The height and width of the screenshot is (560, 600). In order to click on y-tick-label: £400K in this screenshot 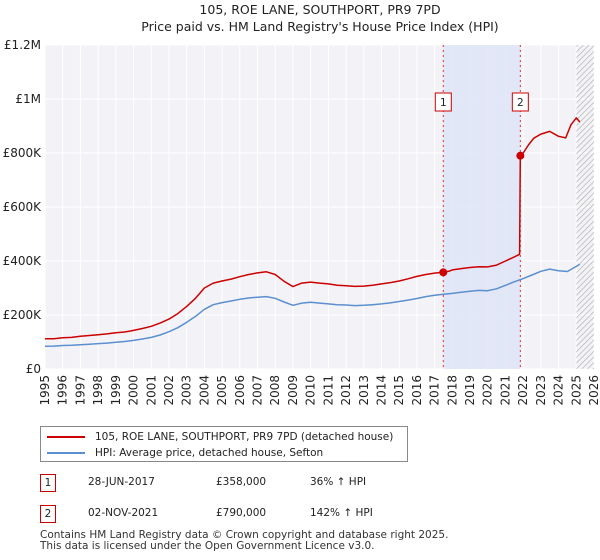, I will do `click(23, 261)`.